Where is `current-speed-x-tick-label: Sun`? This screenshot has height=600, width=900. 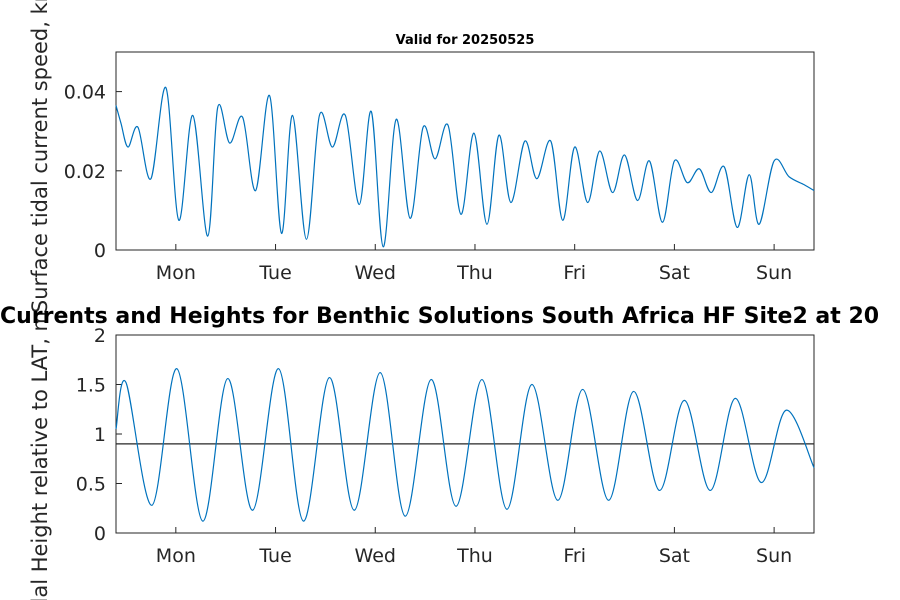 current-speed-x-tick-label: Sun is located at coordinates (774, 273).